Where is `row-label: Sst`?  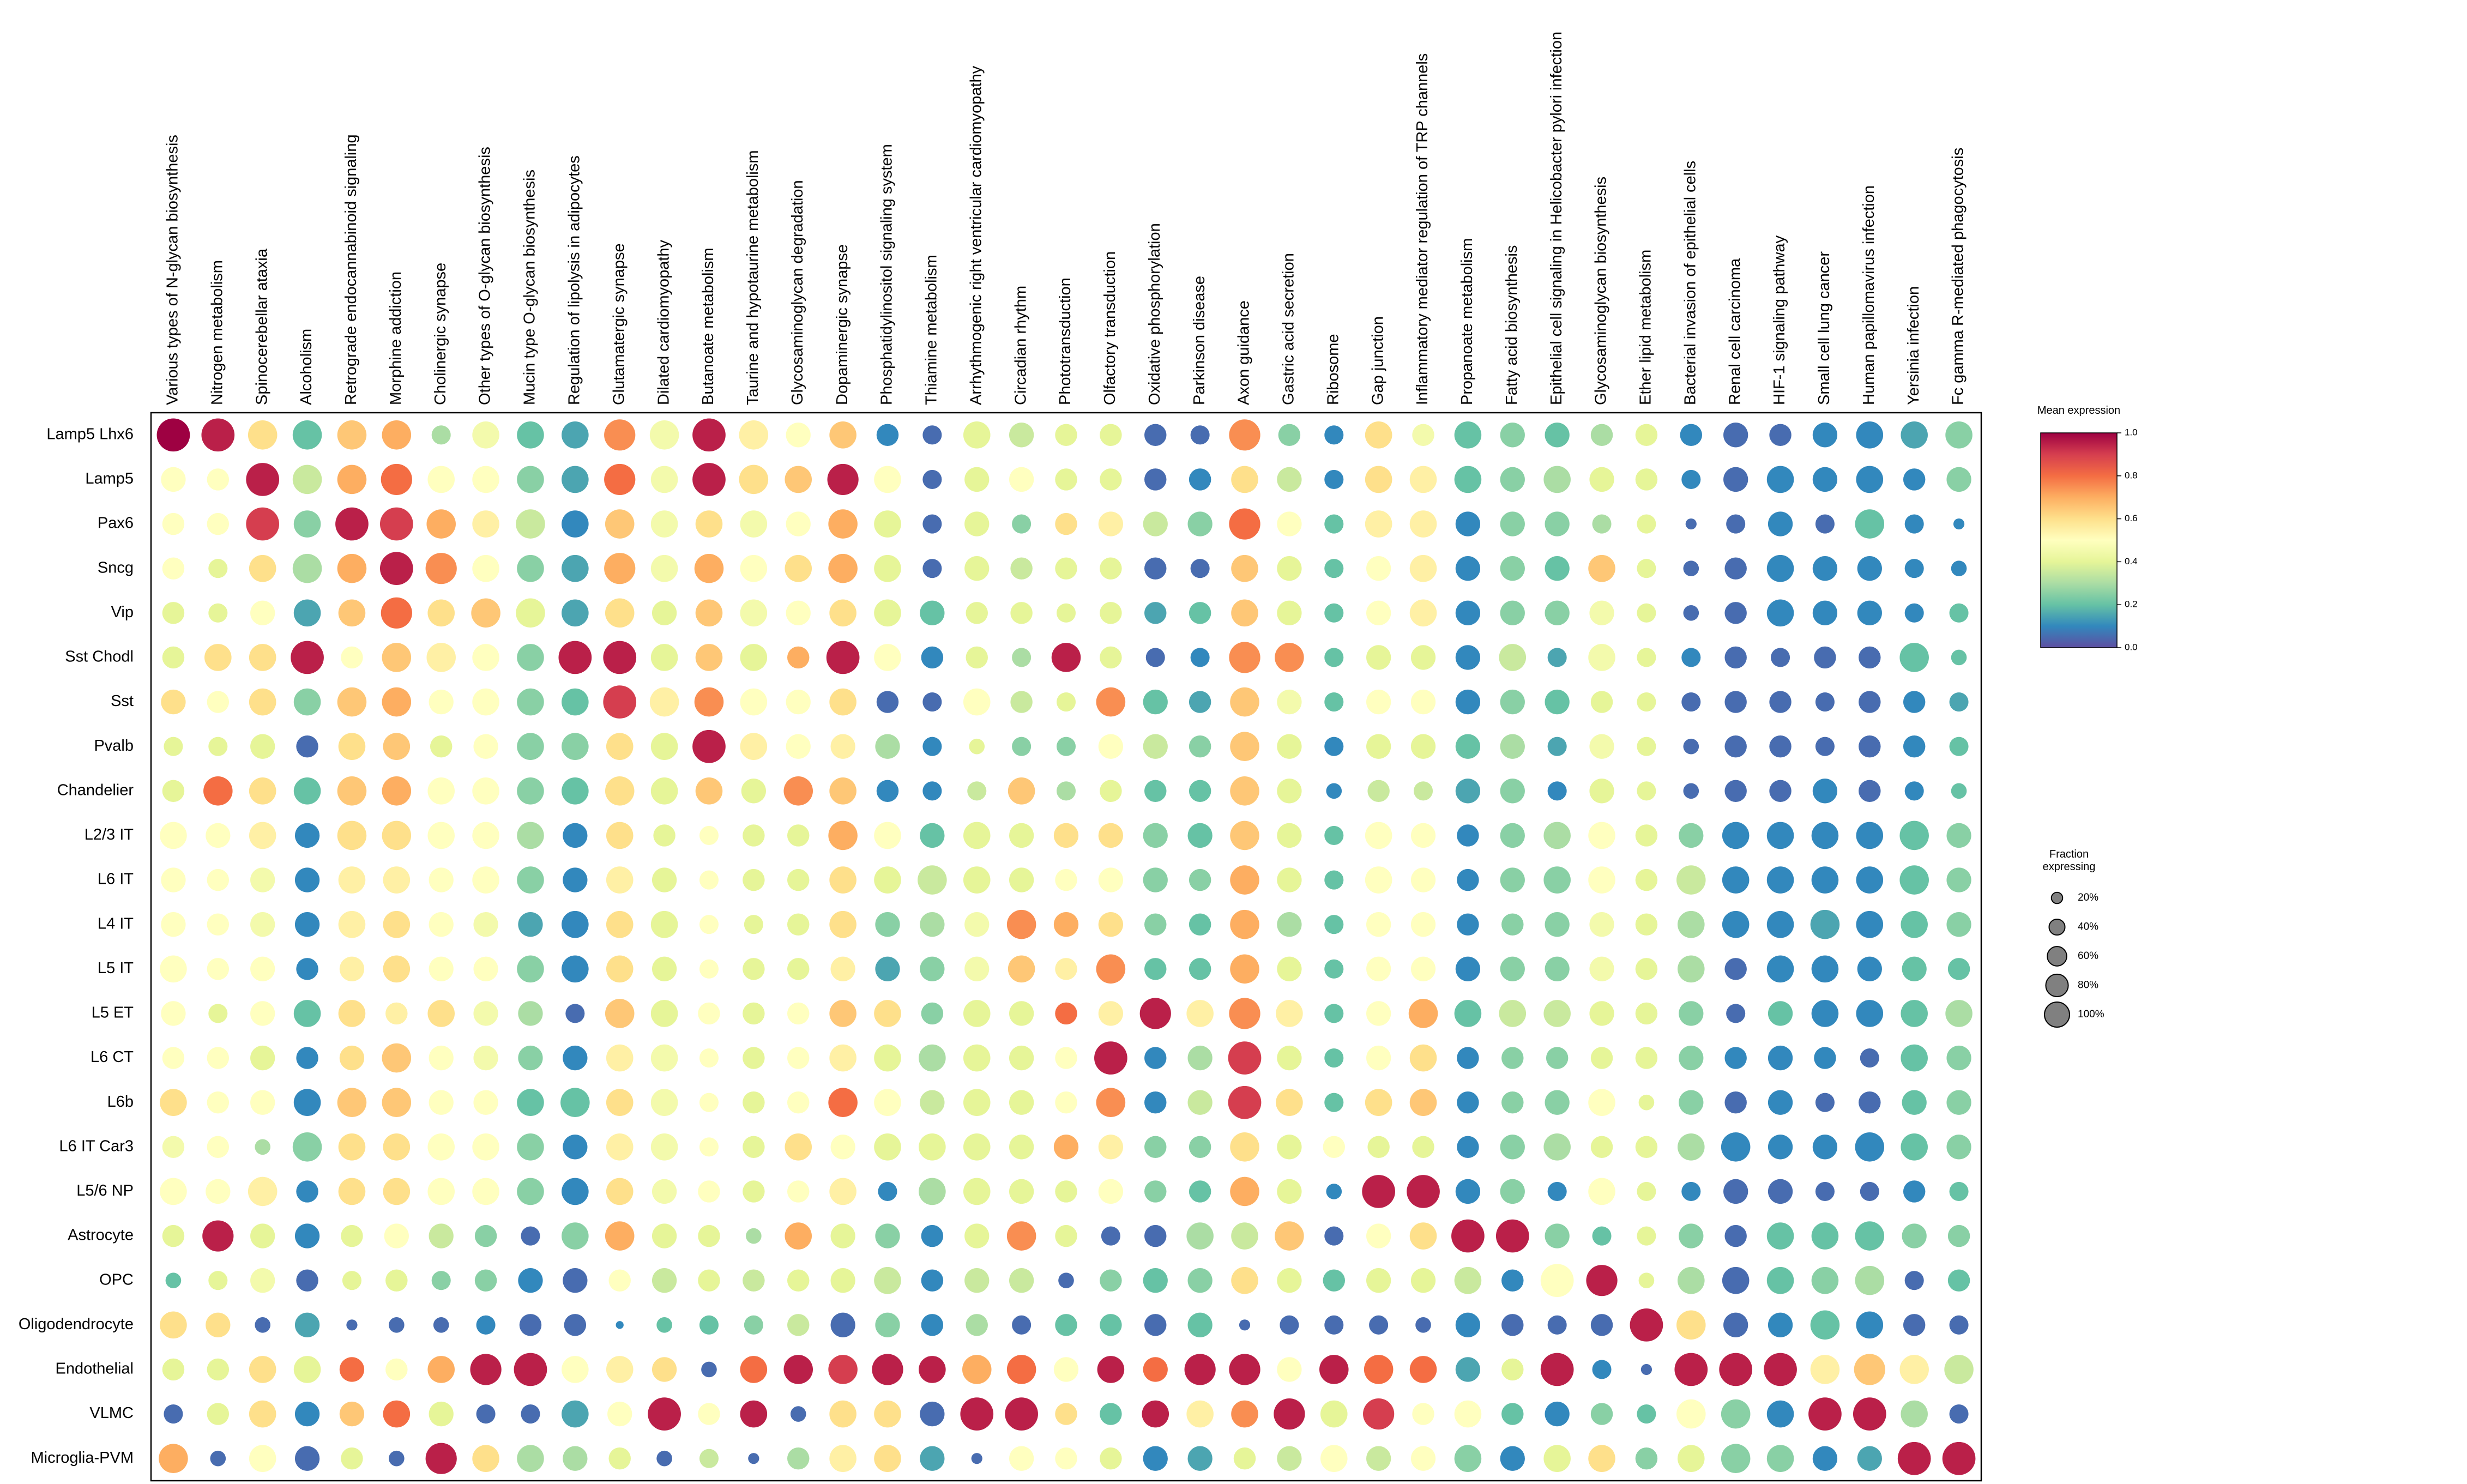 row-label: Sst is located at coordinates (123, 701).